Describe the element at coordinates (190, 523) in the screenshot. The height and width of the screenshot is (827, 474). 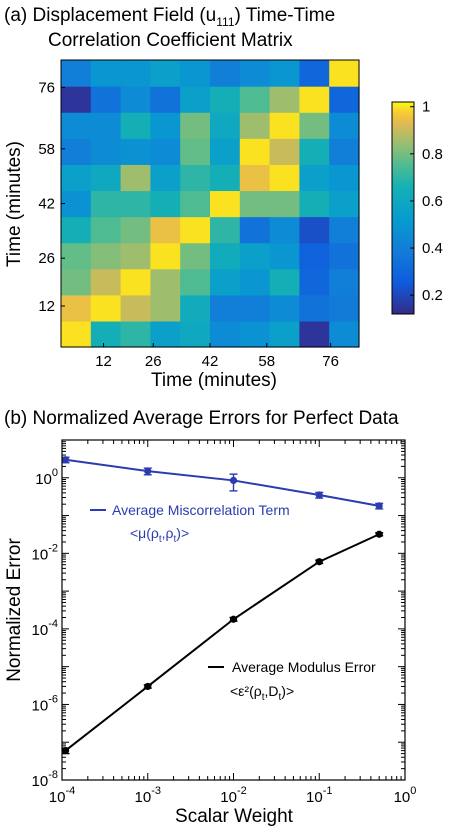
I see `legend-miscorrelation: Average Miscorrelation Term <μ(ρt,ρt)>` at that location.